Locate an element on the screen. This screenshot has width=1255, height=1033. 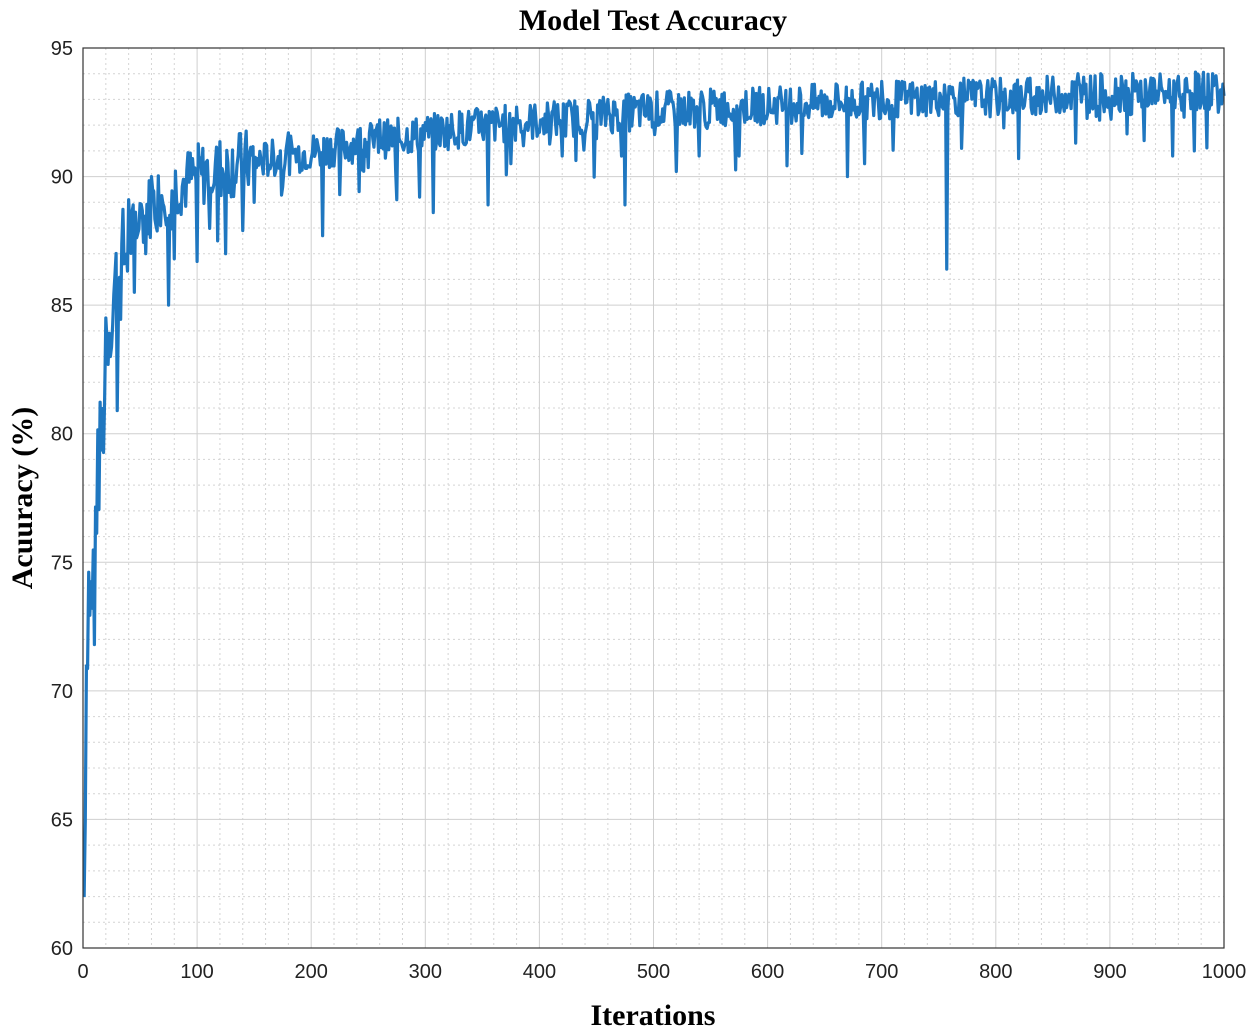
x-tick-label: 100 is located at coordinates (196, 972).